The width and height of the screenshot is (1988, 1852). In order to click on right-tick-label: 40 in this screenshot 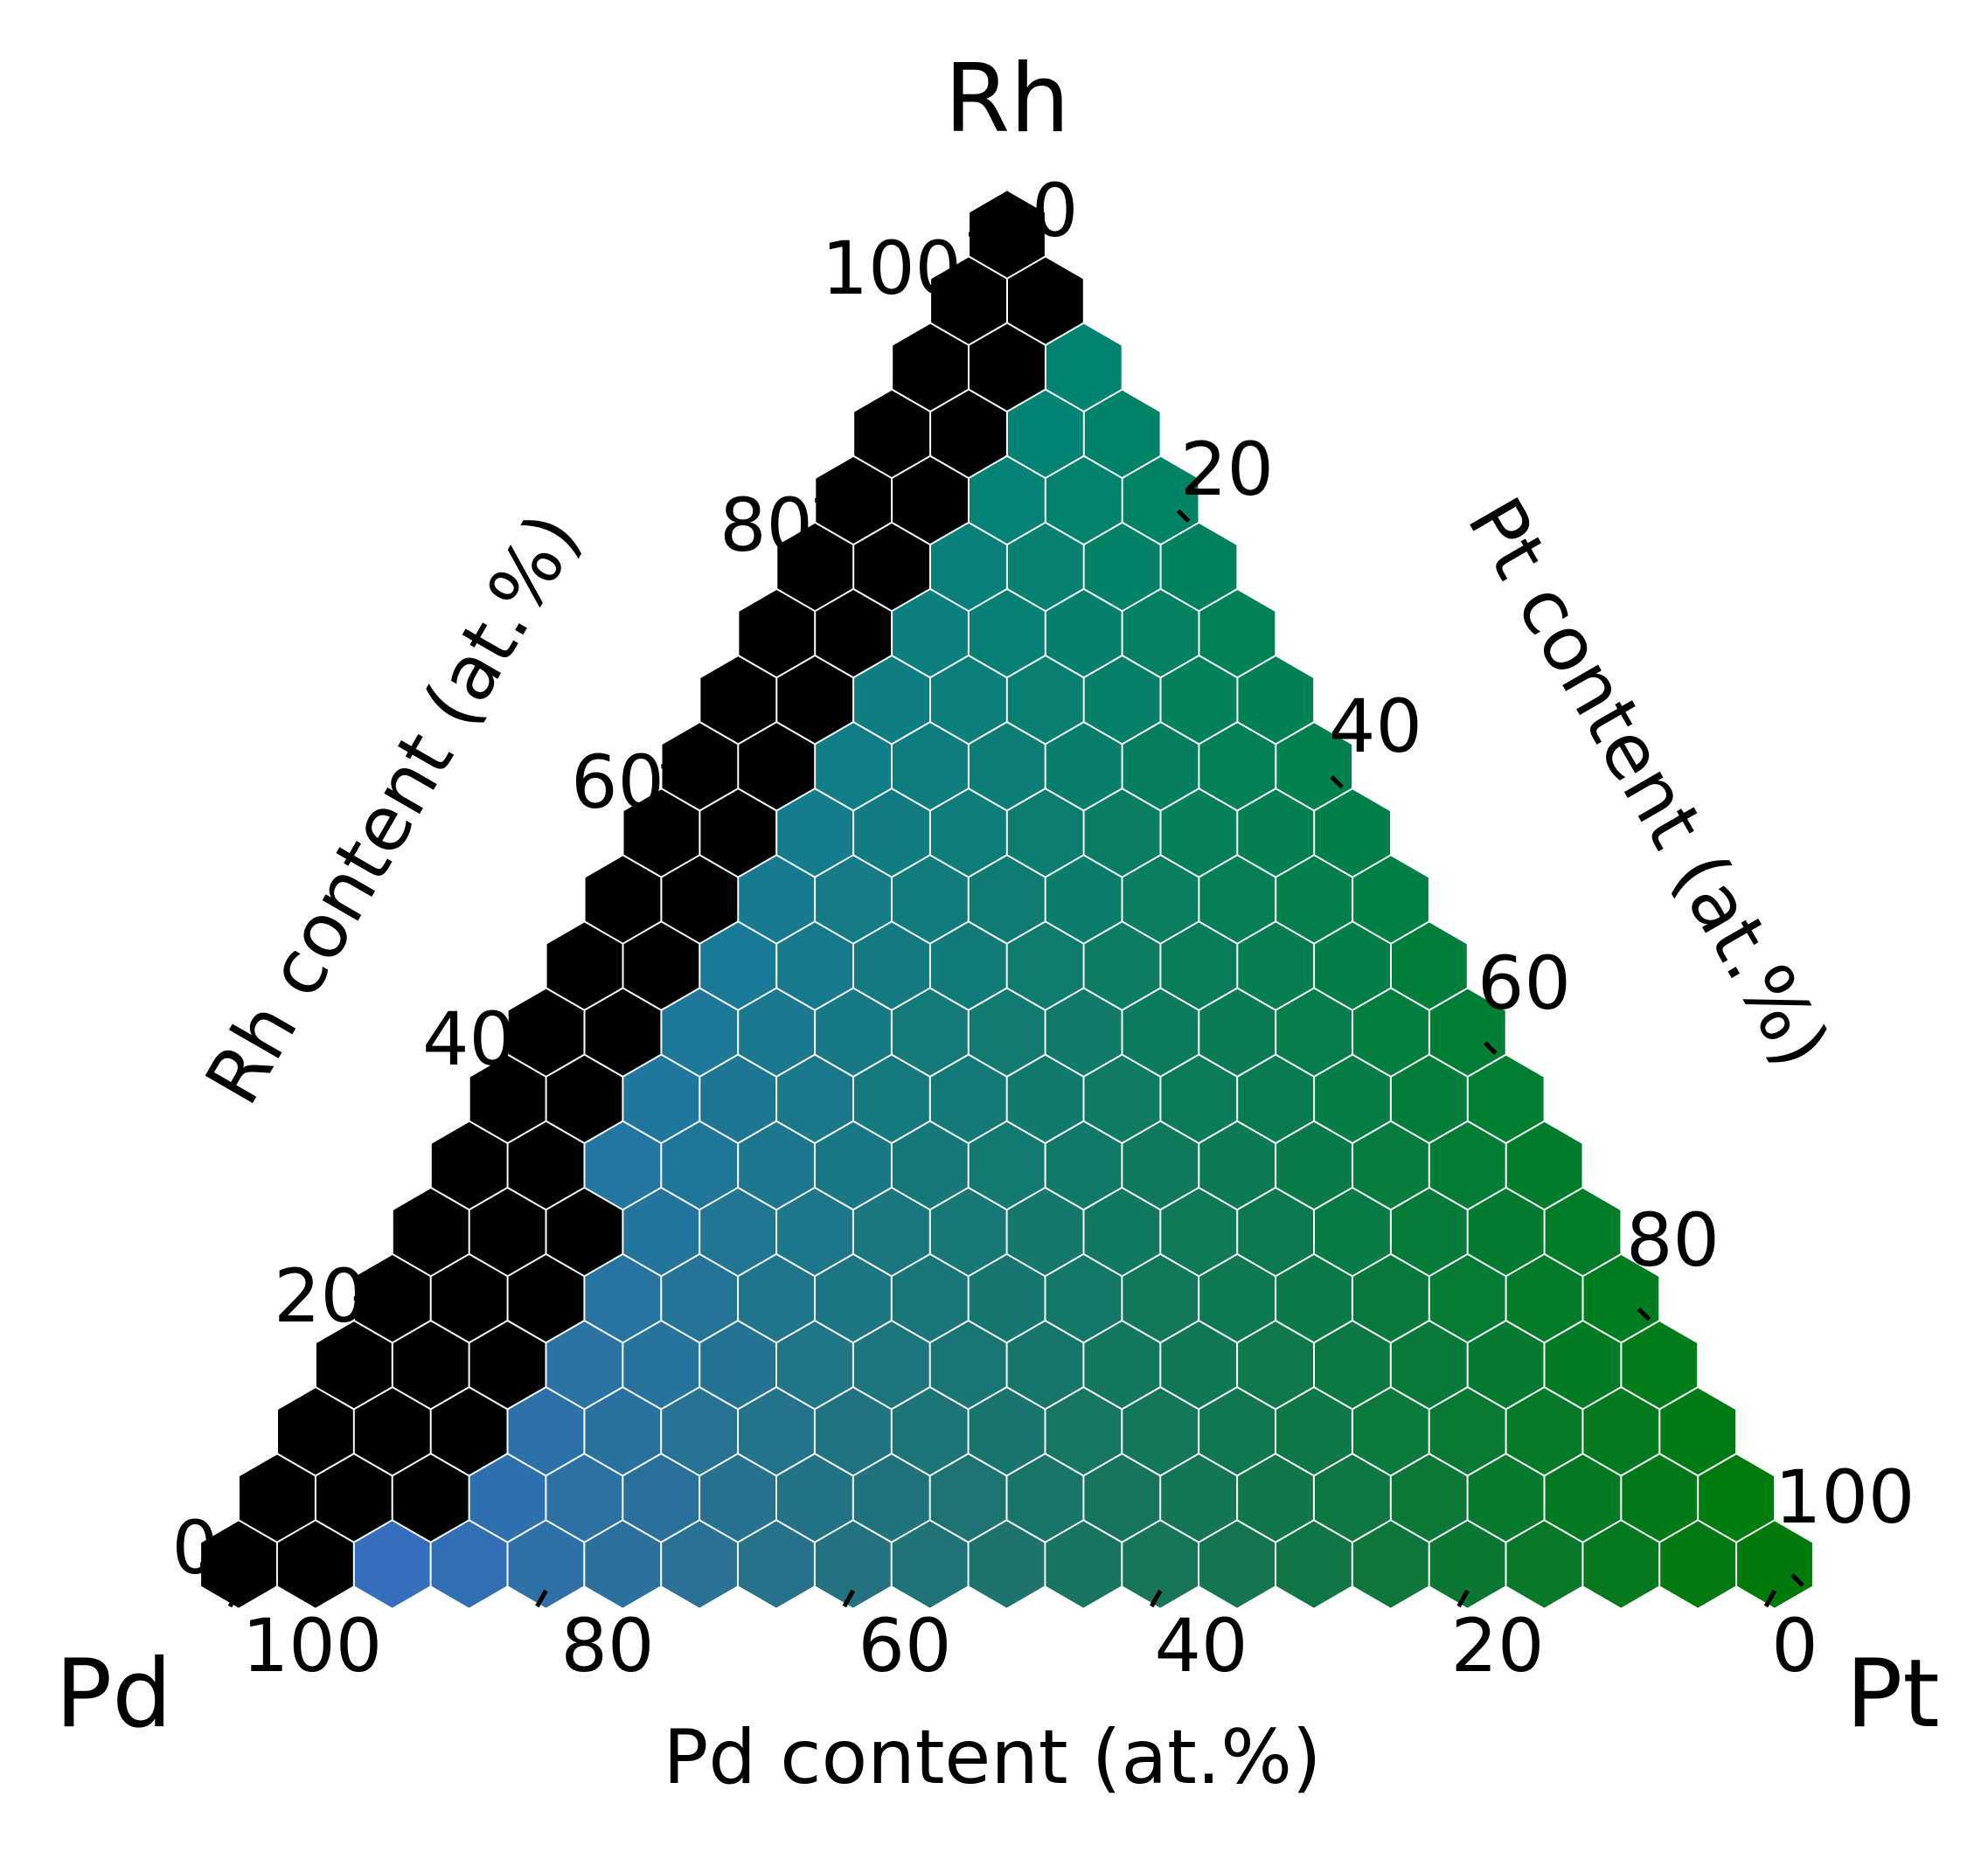, I will do `click(1375, 726)`.